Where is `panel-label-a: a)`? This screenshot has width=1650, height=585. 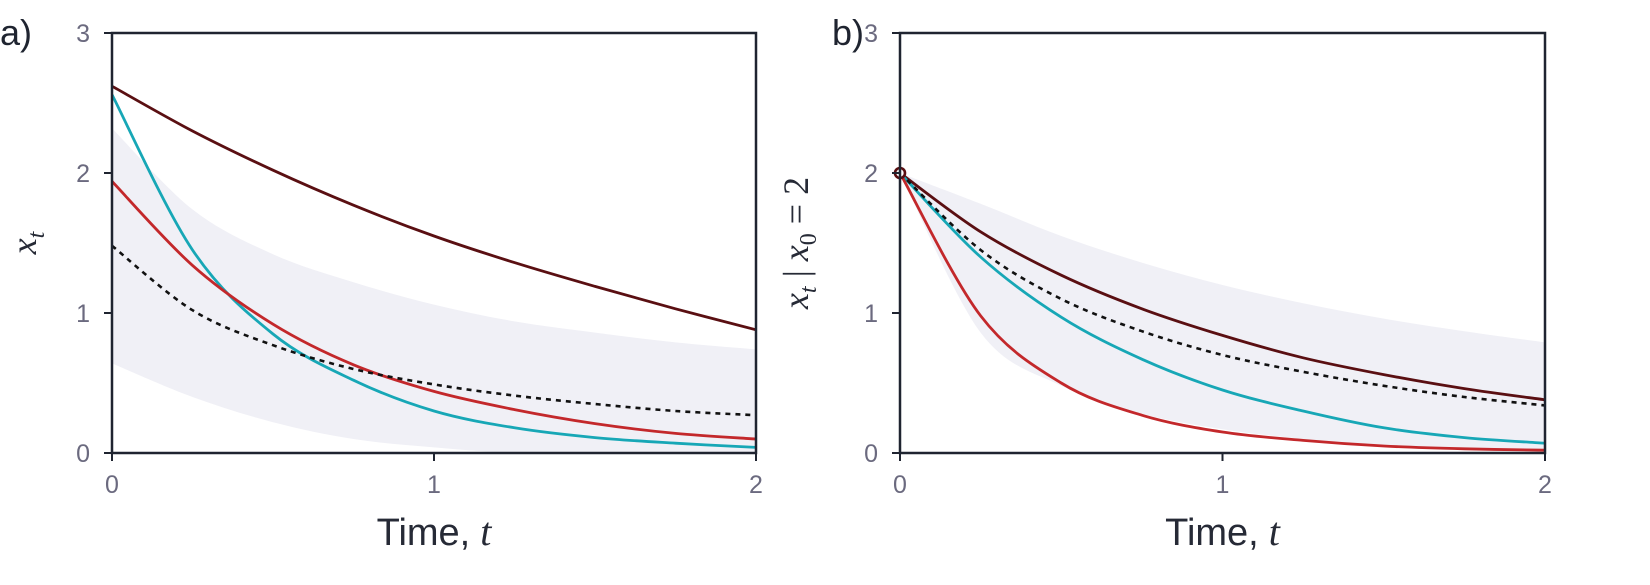
panel-label-a: a) is located at coordinates (16, 32).